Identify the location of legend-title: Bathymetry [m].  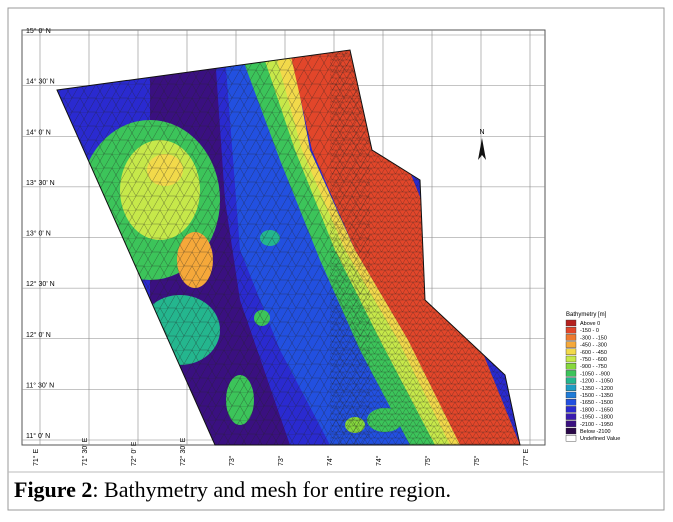
(586, 315).